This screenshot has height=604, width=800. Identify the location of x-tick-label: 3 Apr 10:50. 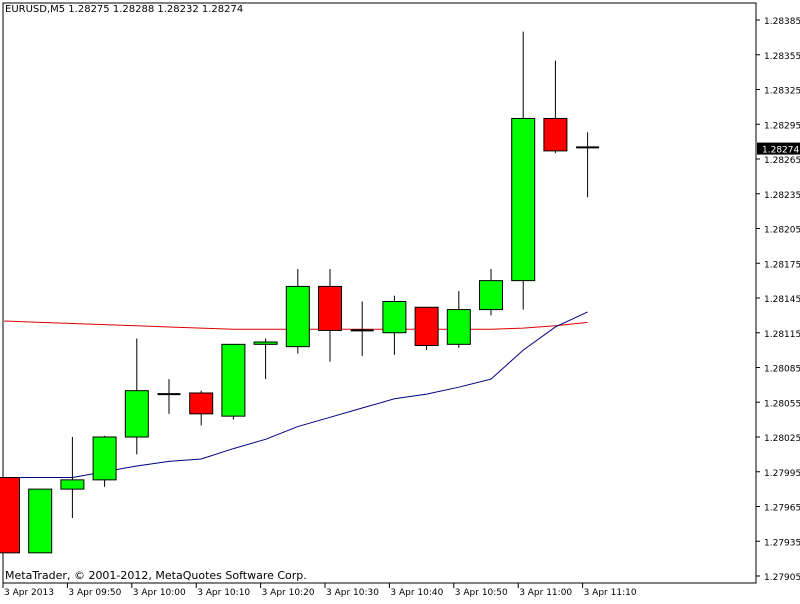
(481, 593).